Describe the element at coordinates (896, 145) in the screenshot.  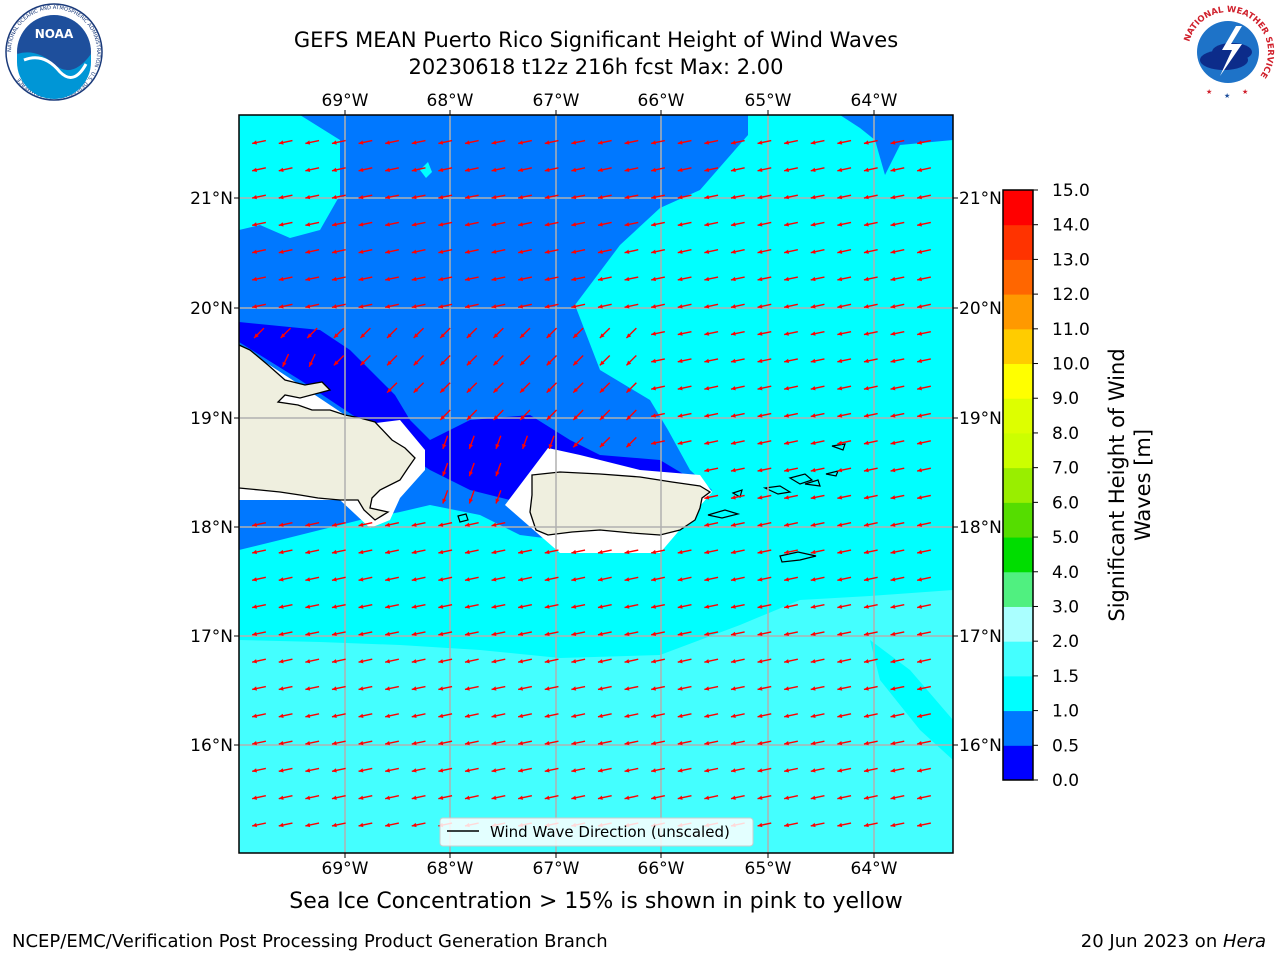
I see `wave-band-0.5-1.0-ne` at that location.